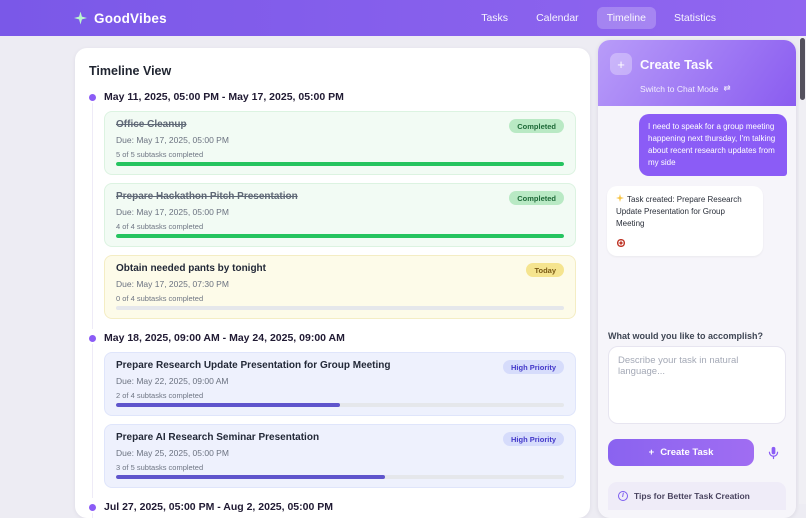 This screenshot has width=806, height=518. What do you see at coordinates (172, 453) in the screenshot?
I see `task-due-date: Due: May 25, 2025, 05:00 PM` at bounding box center [172, 453].